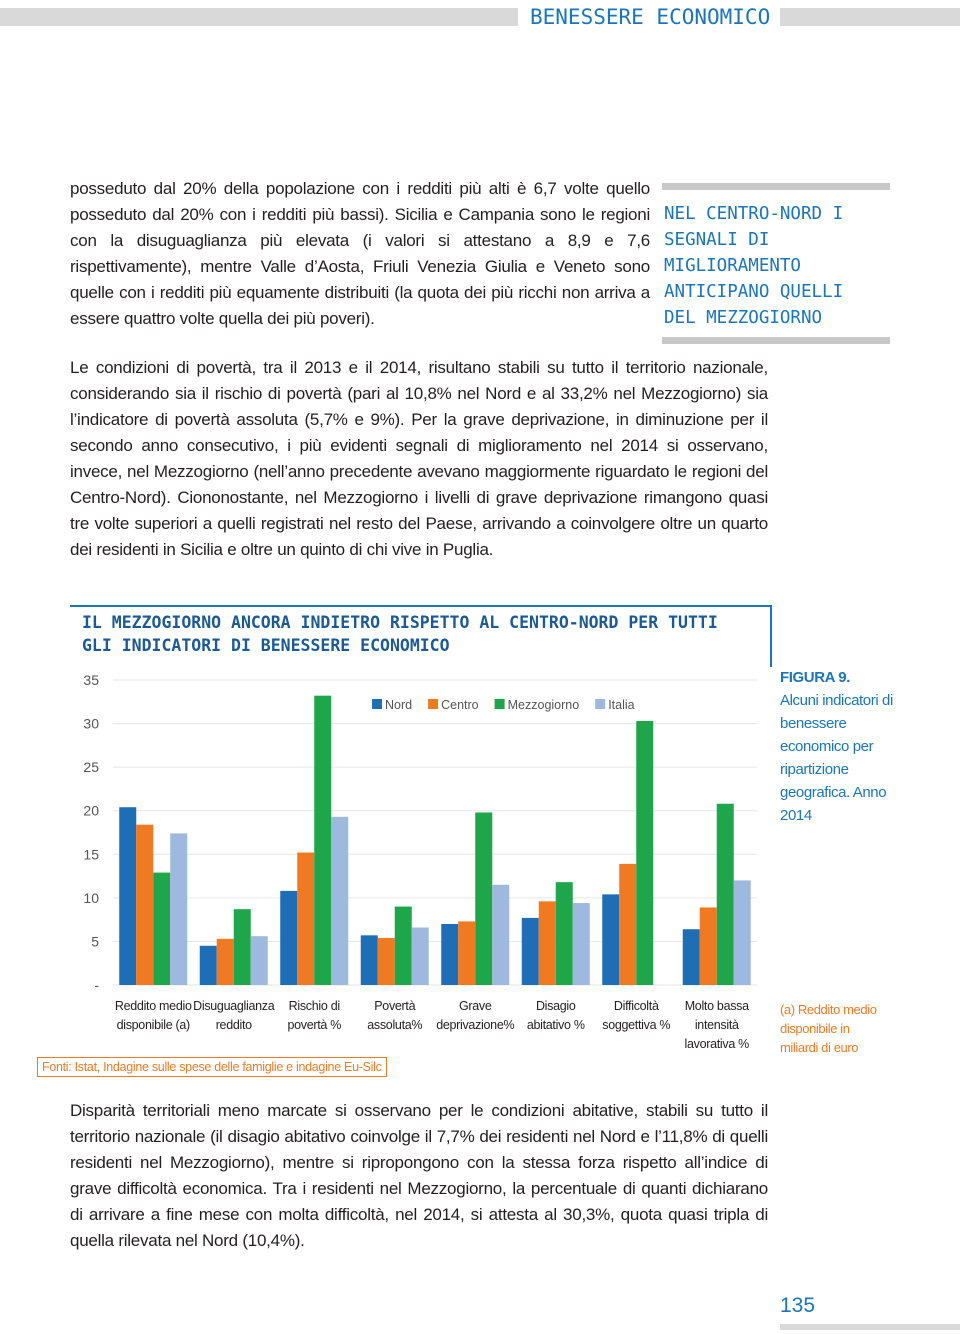 This screenshot has height=1334, width=960. Describe the element at coordinates (395, 1015) in the screenshot. I see `x-tick-label: Povertà assoluta%` at that location.